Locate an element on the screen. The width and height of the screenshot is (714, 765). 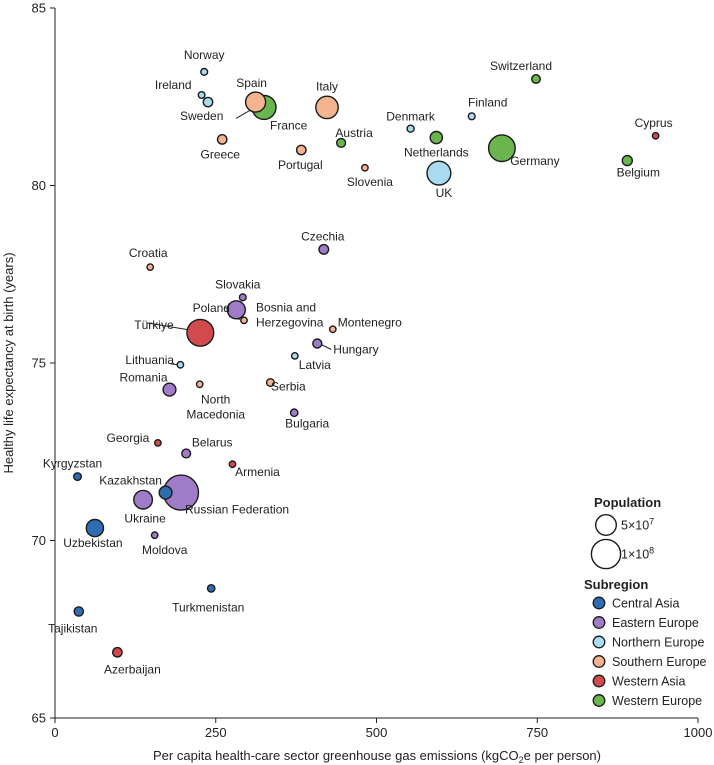
leader-lithuania is located at coordinates (174, 364).